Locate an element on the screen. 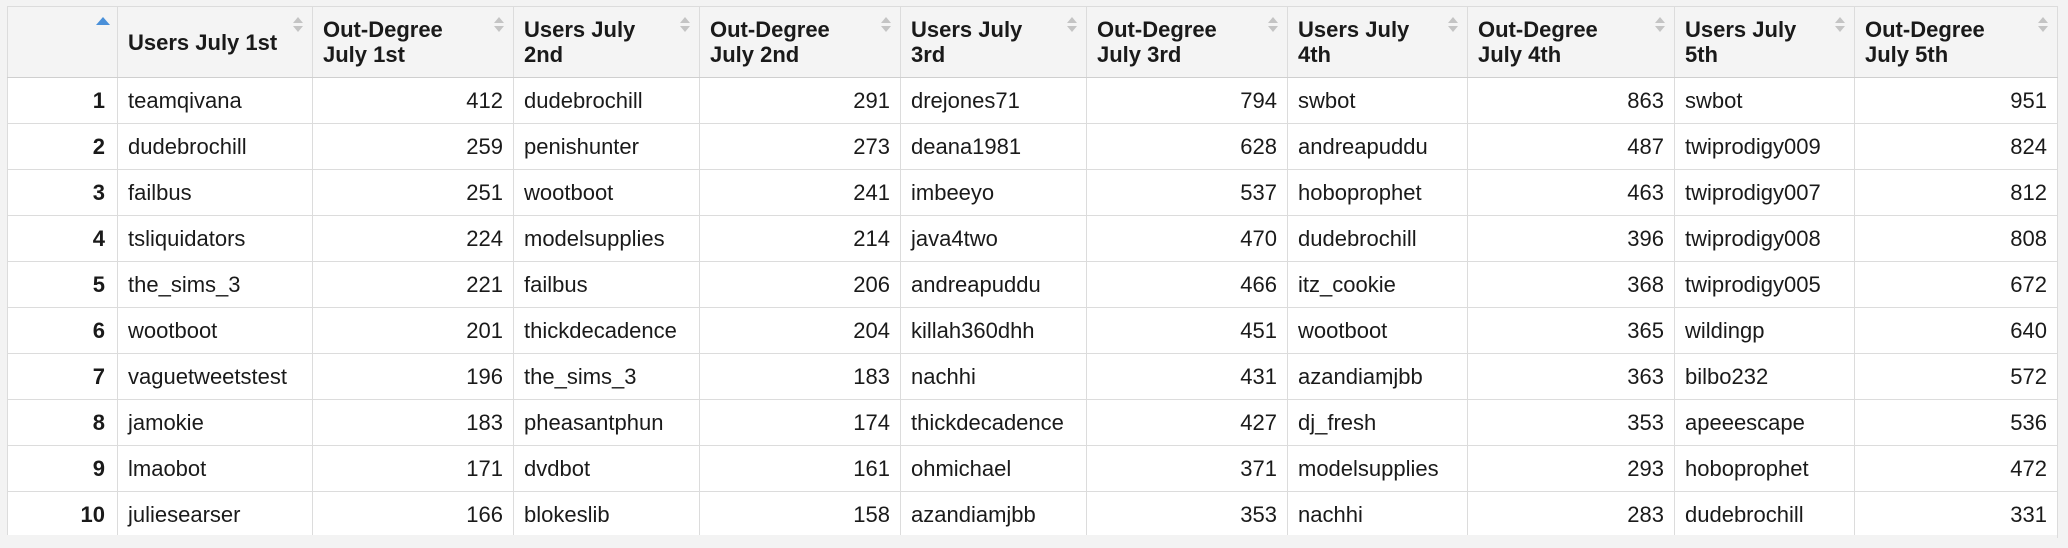 Image resolution: width=2068 pixels, height=548 pixels. column-header-label: Out-Degree July 2nd is located at coordinates (770, 42).